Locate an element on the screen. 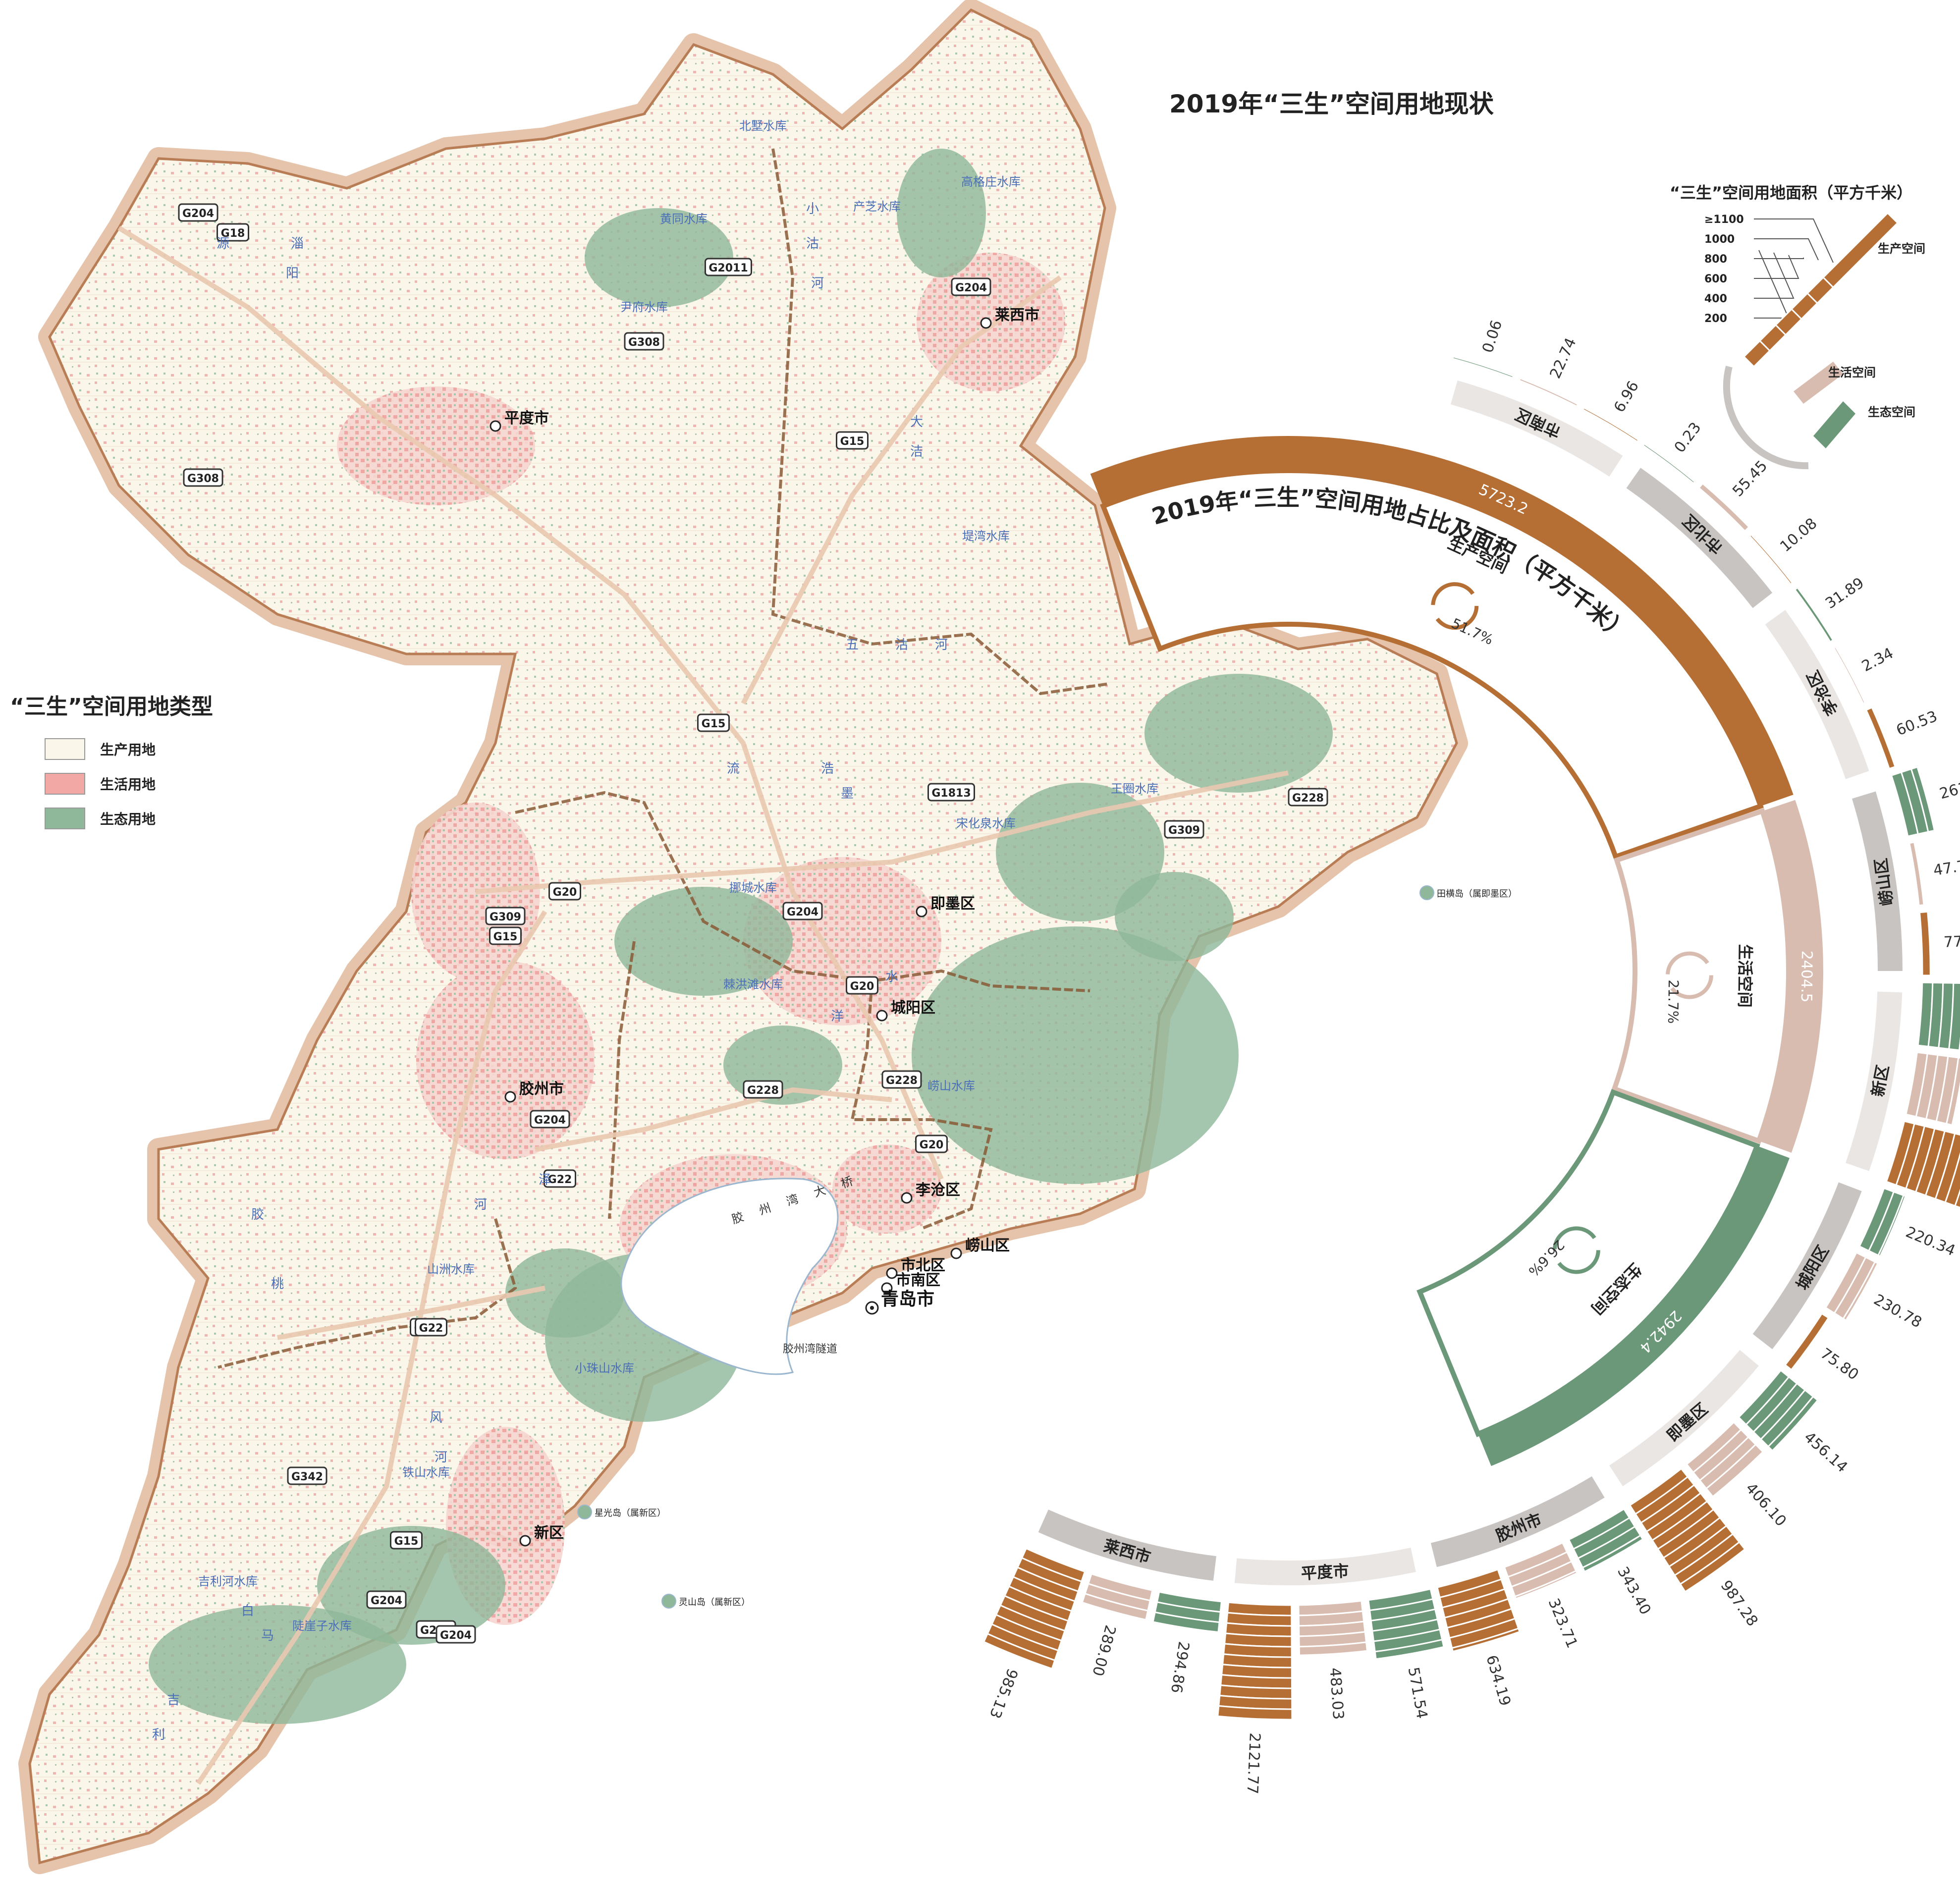 This screenshot has width=1960, height=1888. value-label: 0.23 is located at coordinates (1688, 437).